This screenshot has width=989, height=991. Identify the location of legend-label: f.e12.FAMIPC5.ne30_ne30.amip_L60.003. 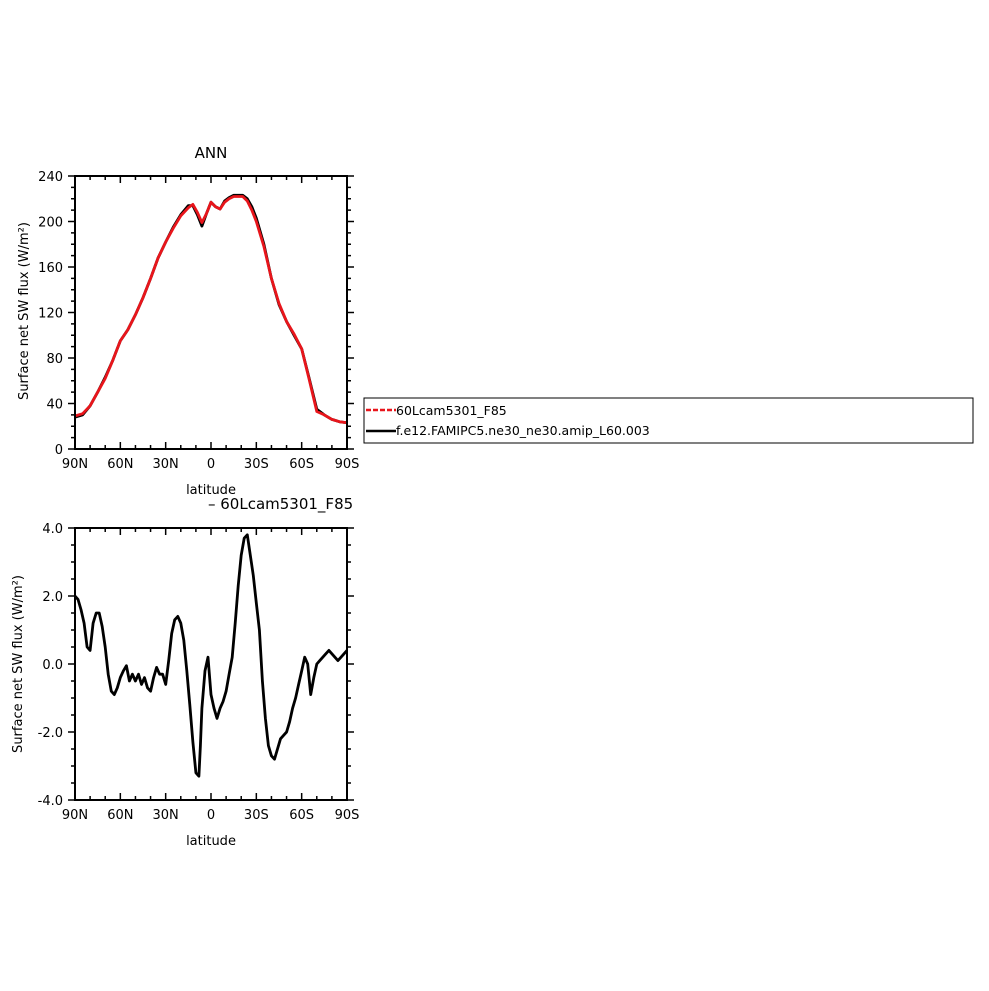
(523, 430).